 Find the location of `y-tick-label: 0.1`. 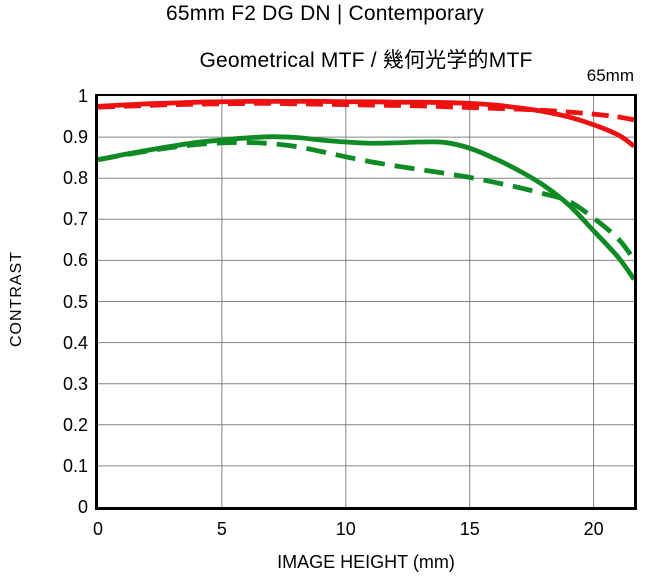

y-tick-label: 0.1 is located at coordinates (75, 465).